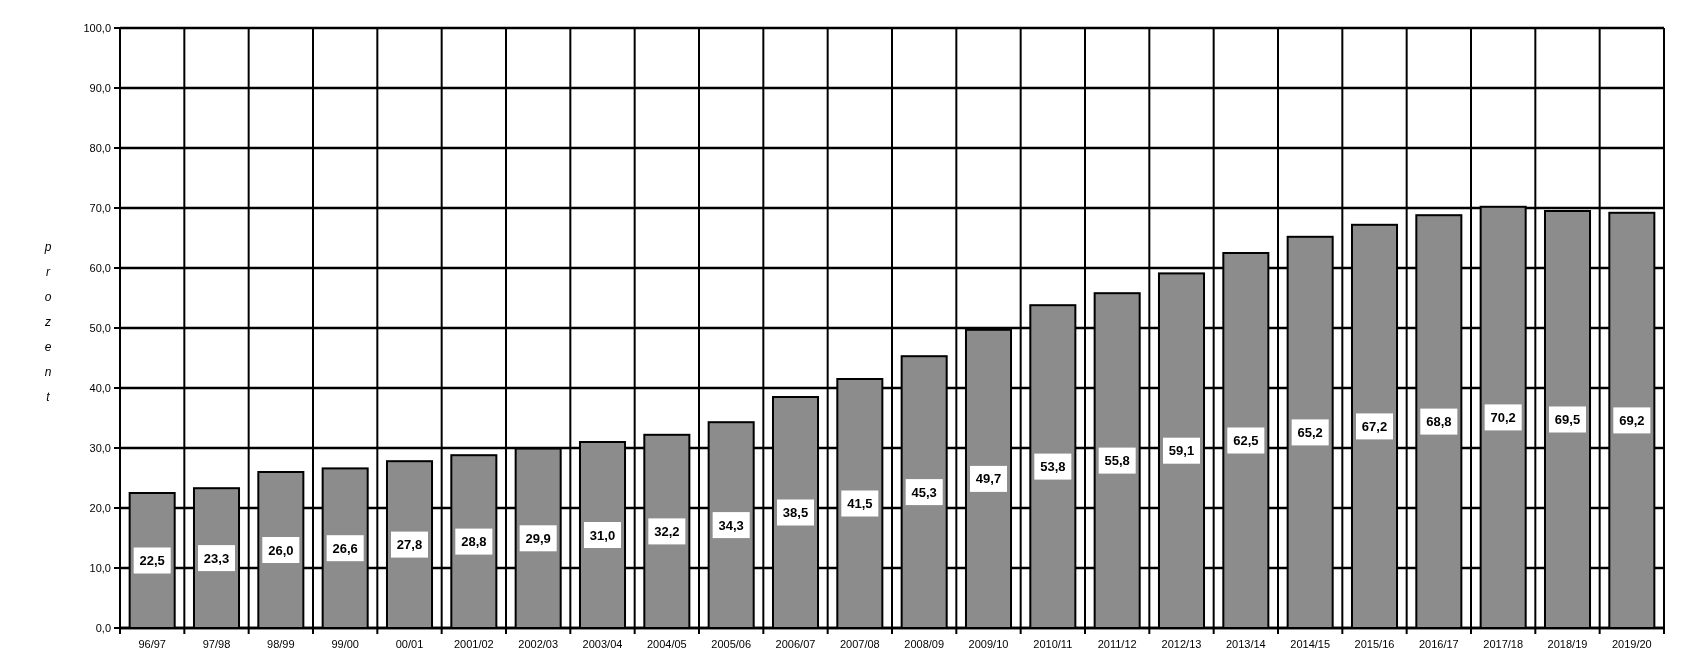 Image resolution: width=1682 pixels, height=672 pixels. Describe the element at coordinates (474, 542) in the screenshot. I see `data-label: 28,8` at that location.